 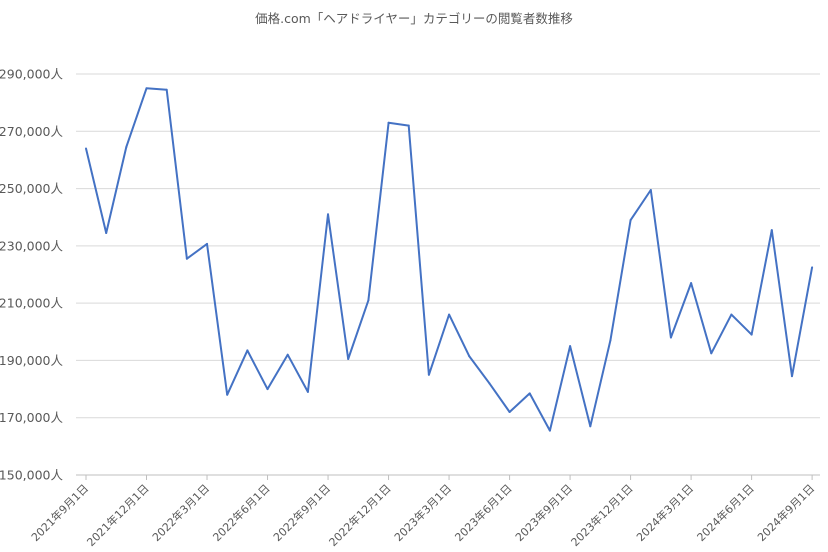 I want to click on x-tick-label: 2023年12月1日, so click(x=602, y=515).